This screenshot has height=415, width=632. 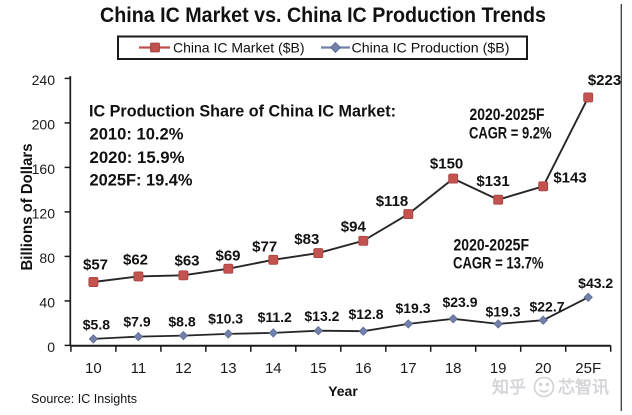 What do you see at coordinates (93, 368) in the screenshot?
I see `svg-text: 10` at bounding box center [93, 368].